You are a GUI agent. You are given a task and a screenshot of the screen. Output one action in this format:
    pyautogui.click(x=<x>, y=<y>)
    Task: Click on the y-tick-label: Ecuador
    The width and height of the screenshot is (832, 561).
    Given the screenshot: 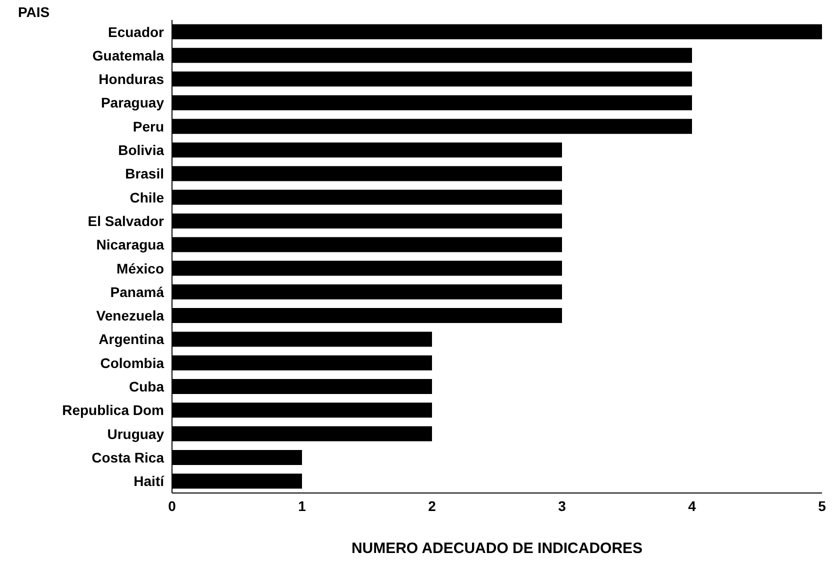 What is the action you would take?
    pyautogui.click(x=136, y=32)
    